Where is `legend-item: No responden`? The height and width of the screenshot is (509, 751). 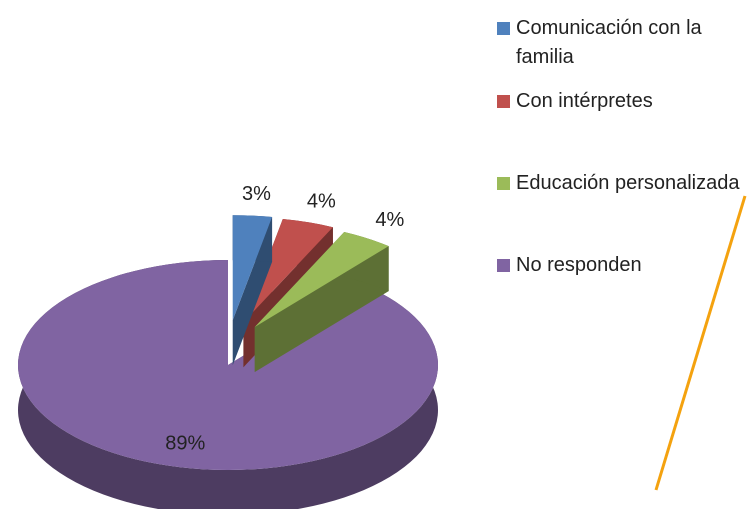
legend-item: No responden is located at coordinates (622, 265).